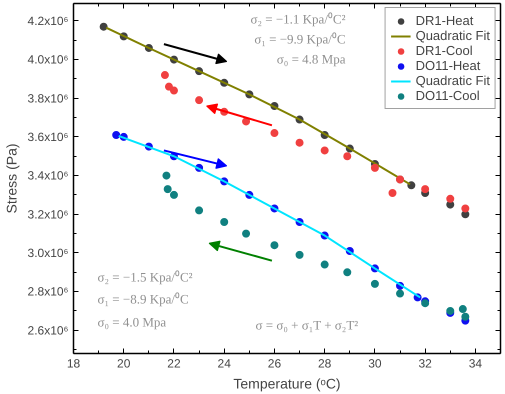 This screenshot has height=394, width=505. What do you see at coordinates (143, 299) in the screenshot?
I see `annotation: σ₁ = −8.9 Kpa/⁰C` at bounding box center [143, 299].